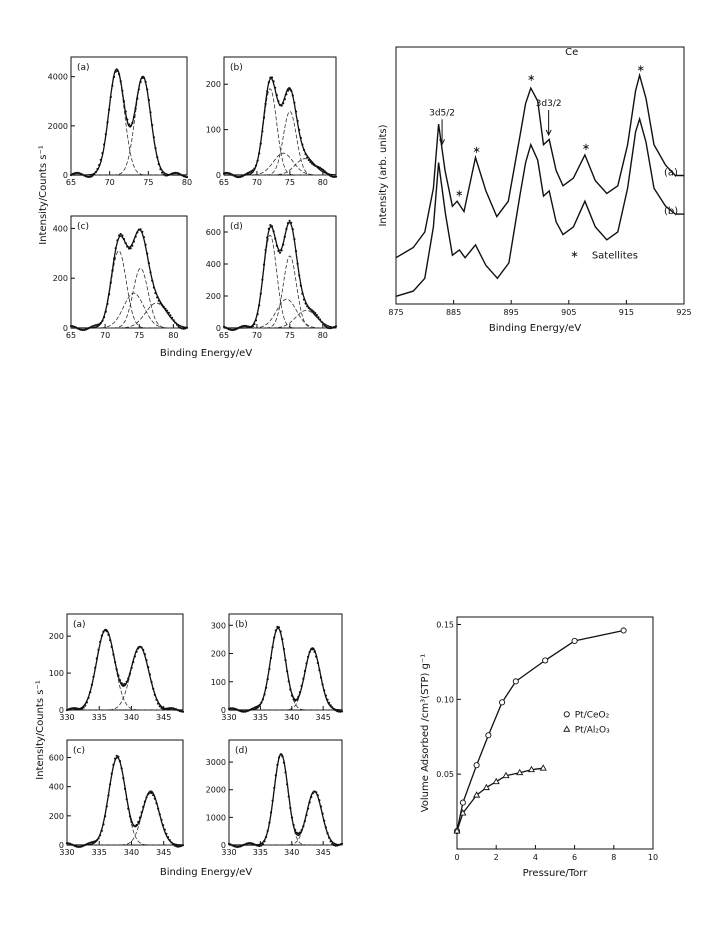 Image resolution: width=724 pixels, height=951 pixels. Describe the element at coordinates (131, 717) in the screenshot. I see `x-tick-label: 340` at that location.